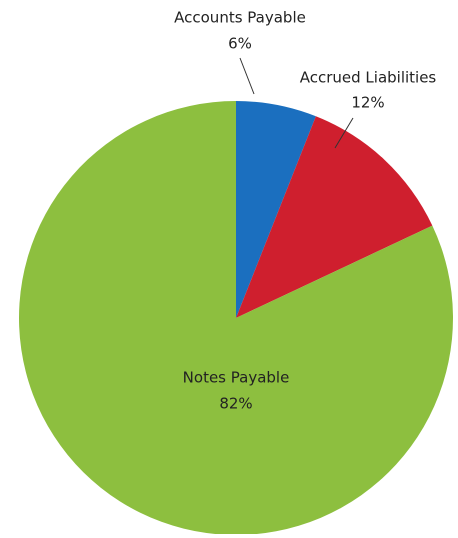 The width and height of the screenshot is (458, 538). I want to click on slice-value-label: 6%, so click(240, 44).